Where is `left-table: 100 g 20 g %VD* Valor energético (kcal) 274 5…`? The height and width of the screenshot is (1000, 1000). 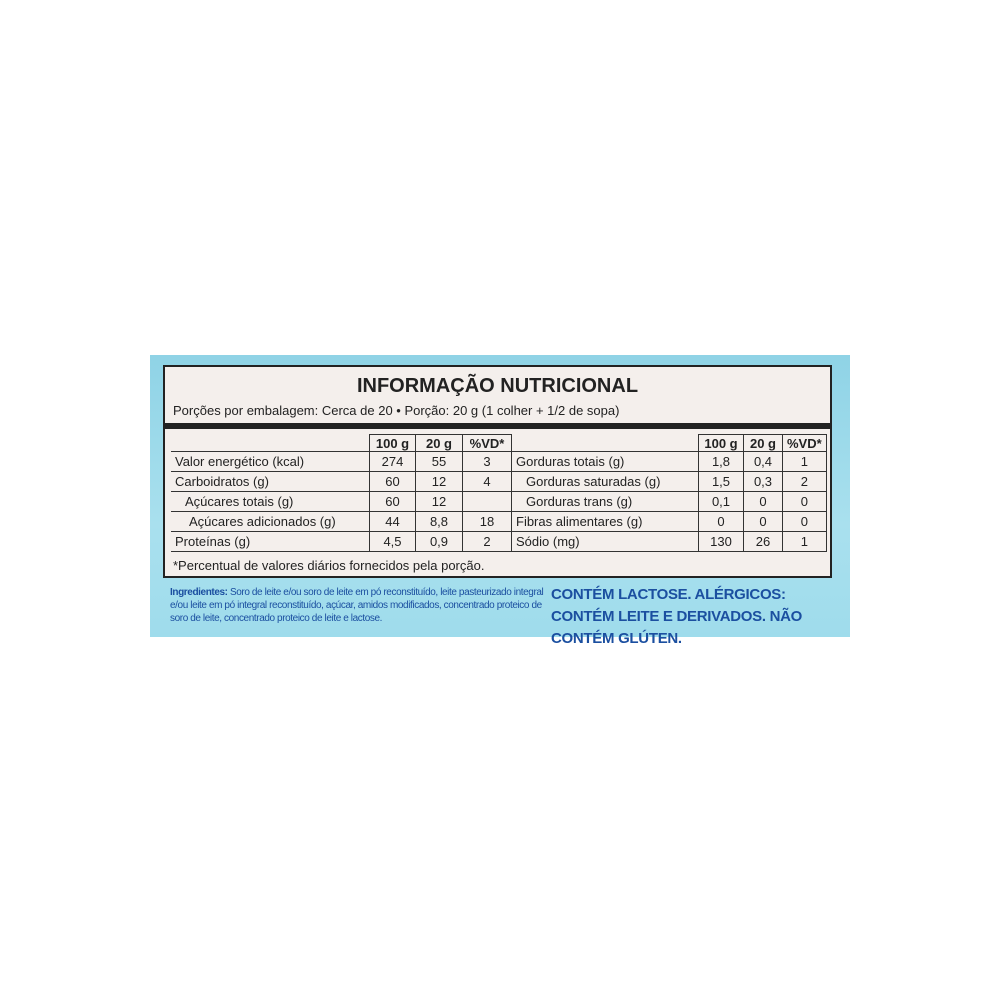
left-table: 100 g 20 g %VD* Valor energético (kcal) 274 5… is located at coordinates (341, 493).